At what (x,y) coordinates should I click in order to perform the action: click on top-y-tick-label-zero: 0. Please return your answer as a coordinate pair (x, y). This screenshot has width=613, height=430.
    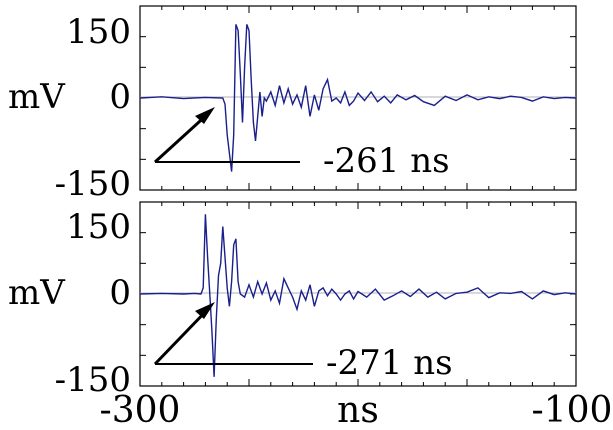
    Looking at the image, I should click on (120, 97).